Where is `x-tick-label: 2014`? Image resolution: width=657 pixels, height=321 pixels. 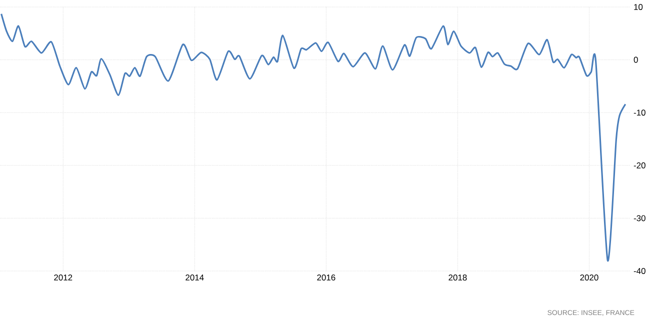
x-tick-label: 2014 is located at coordinates (195, 277).